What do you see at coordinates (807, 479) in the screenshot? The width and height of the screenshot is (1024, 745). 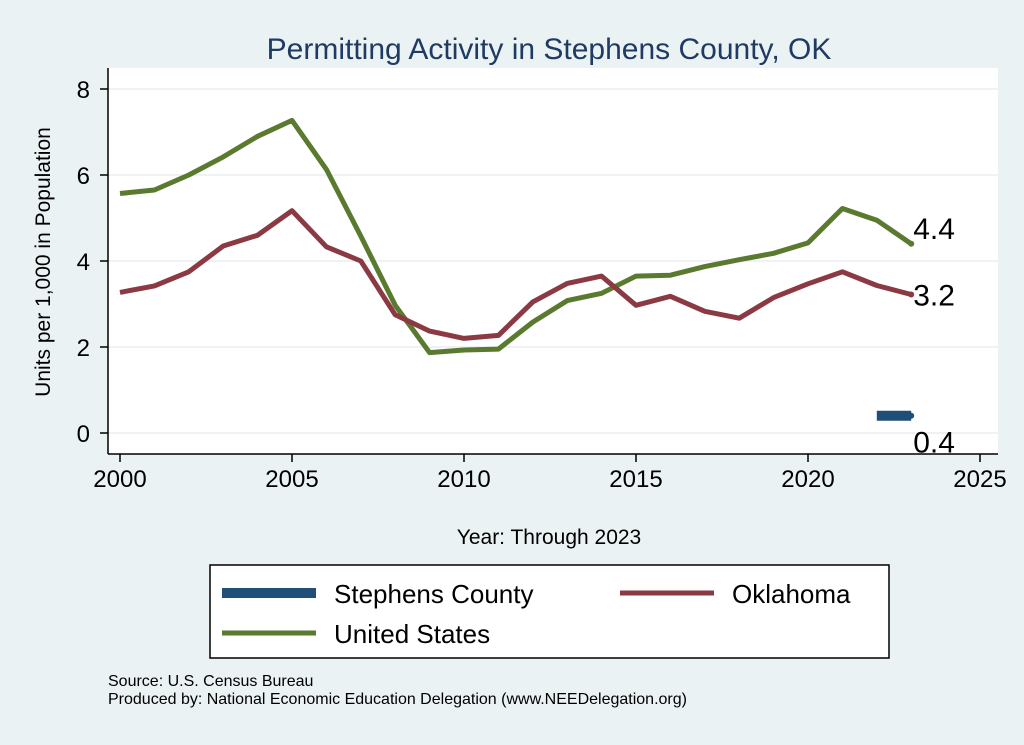 I see `x-tick-label: 2020` at bounding box center [807, 479].